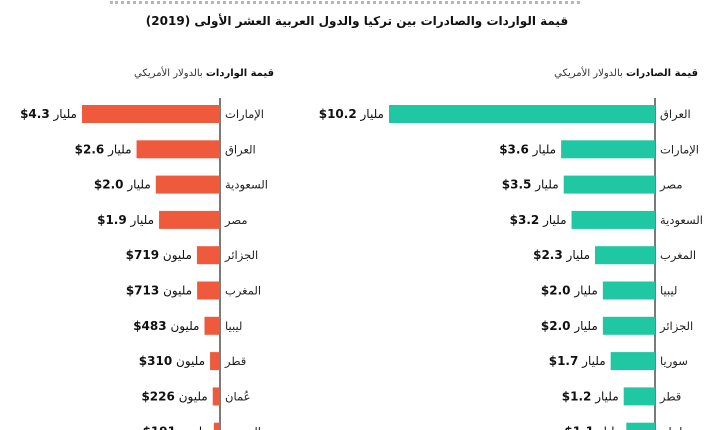  I want to click on exports-value-number: $3.6, so click(514, 149).